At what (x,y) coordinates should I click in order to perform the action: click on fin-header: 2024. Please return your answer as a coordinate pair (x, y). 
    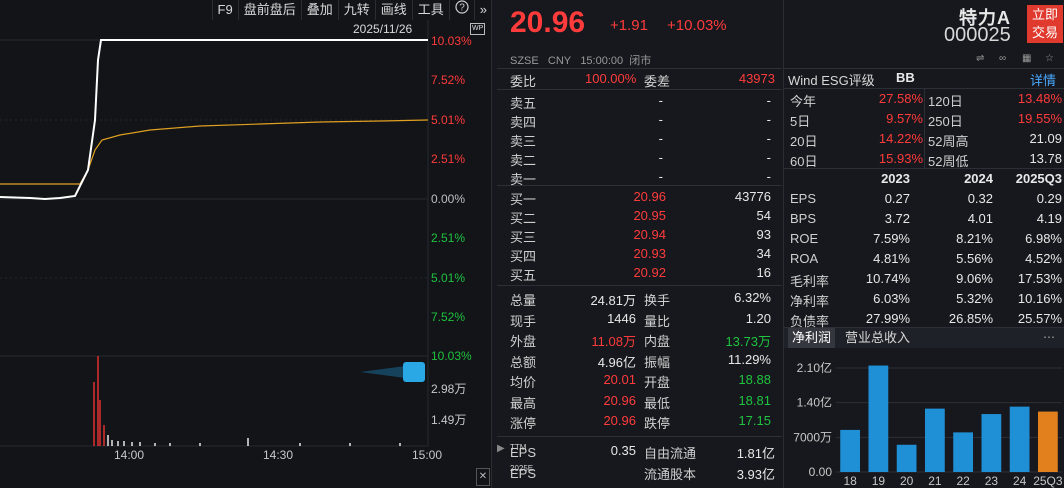
    Looking at the image, I should click on (978, 178).